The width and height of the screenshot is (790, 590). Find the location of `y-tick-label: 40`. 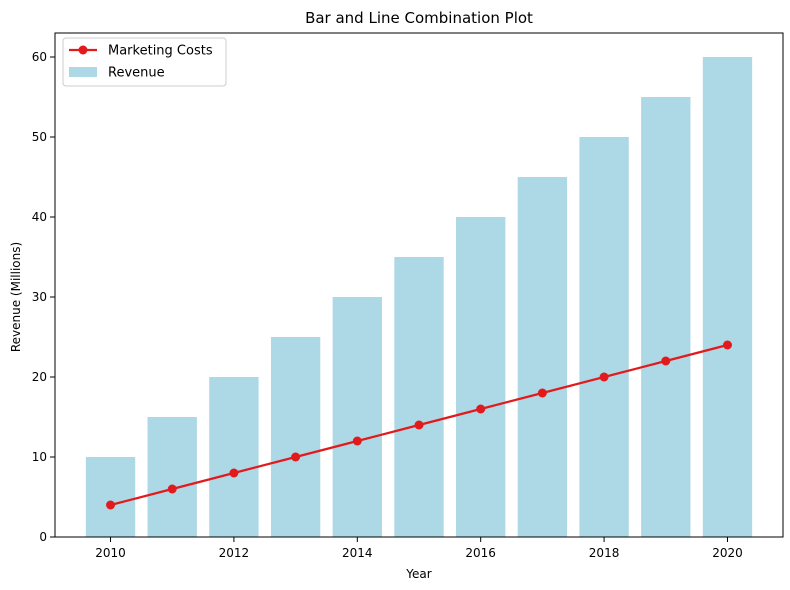

y-tick-label: 40 is located at coordinates (39, 217).